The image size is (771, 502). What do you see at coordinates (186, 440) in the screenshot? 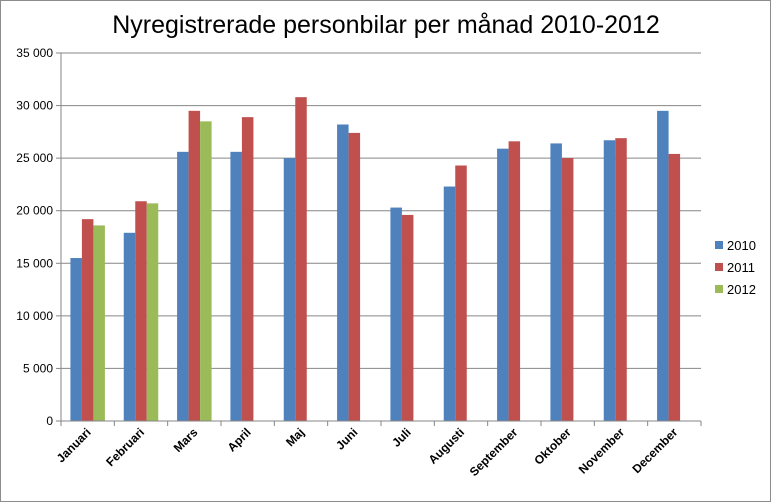
I see `x-tick-label-mars: Mars` at bounding box center [186, 440].